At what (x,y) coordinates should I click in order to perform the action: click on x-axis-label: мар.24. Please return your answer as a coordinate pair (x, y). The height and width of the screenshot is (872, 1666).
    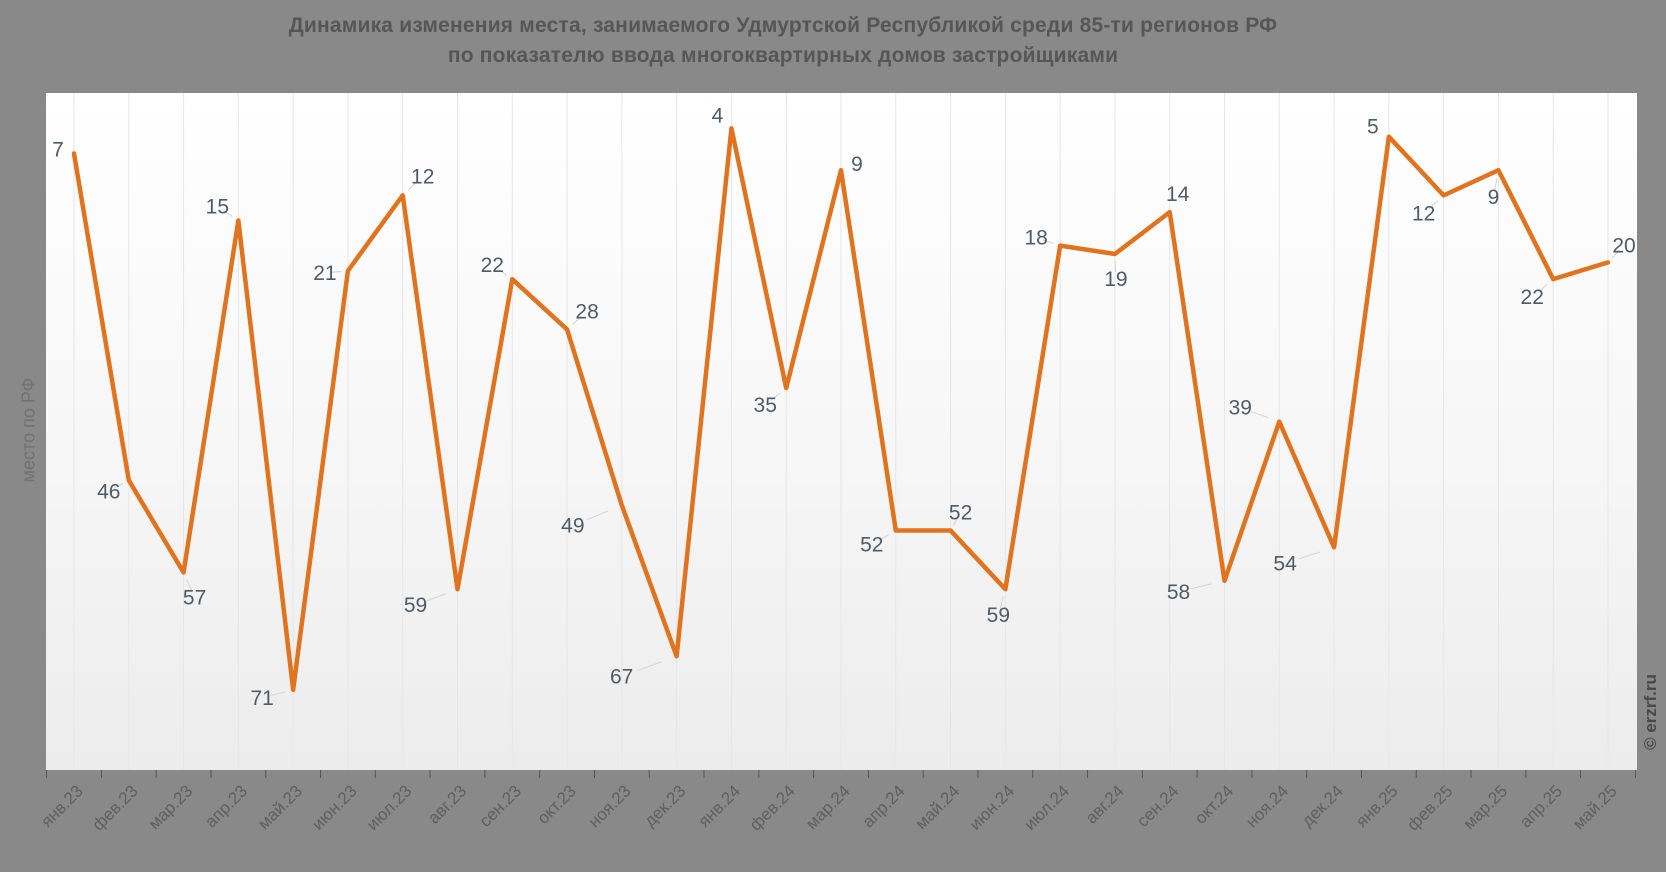
    Looking at the image, I should click on (828, 807).